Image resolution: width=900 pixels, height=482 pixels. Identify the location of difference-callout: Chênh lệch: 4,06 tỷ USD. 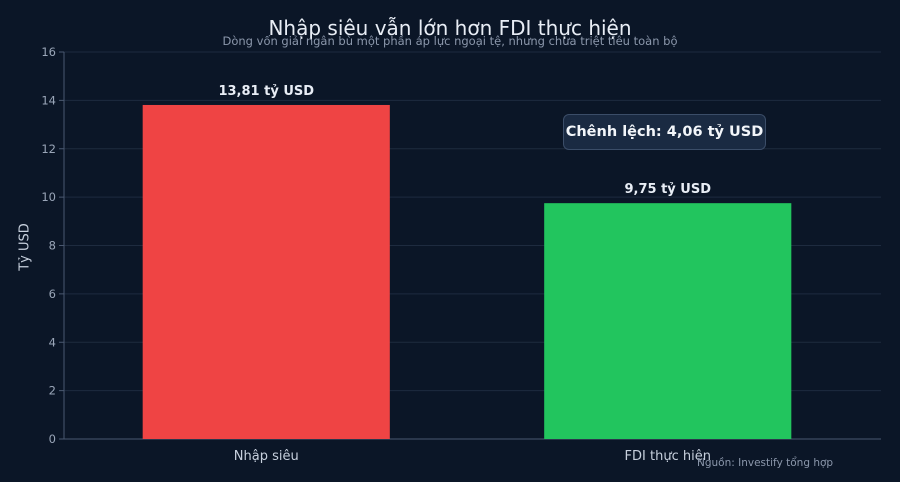
(664, 132).